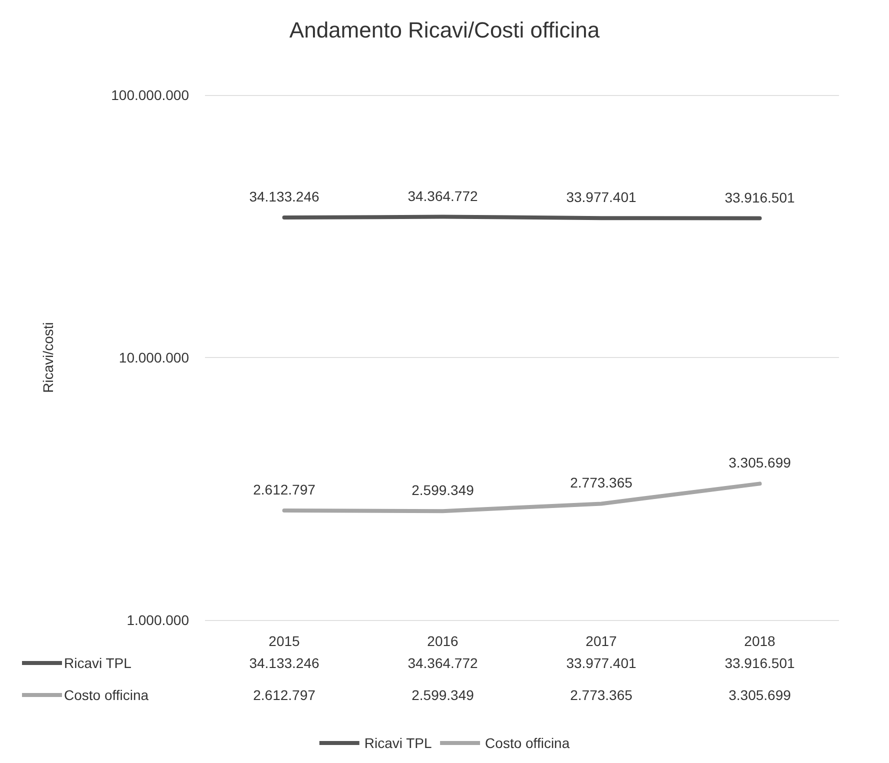 The width and height of the screenshot is (889, 763). What do you see at coordinates (48, 357) in the screenshot?
I see `y-axis-title: Ricavi/costi` at bounding box center [48, 357].